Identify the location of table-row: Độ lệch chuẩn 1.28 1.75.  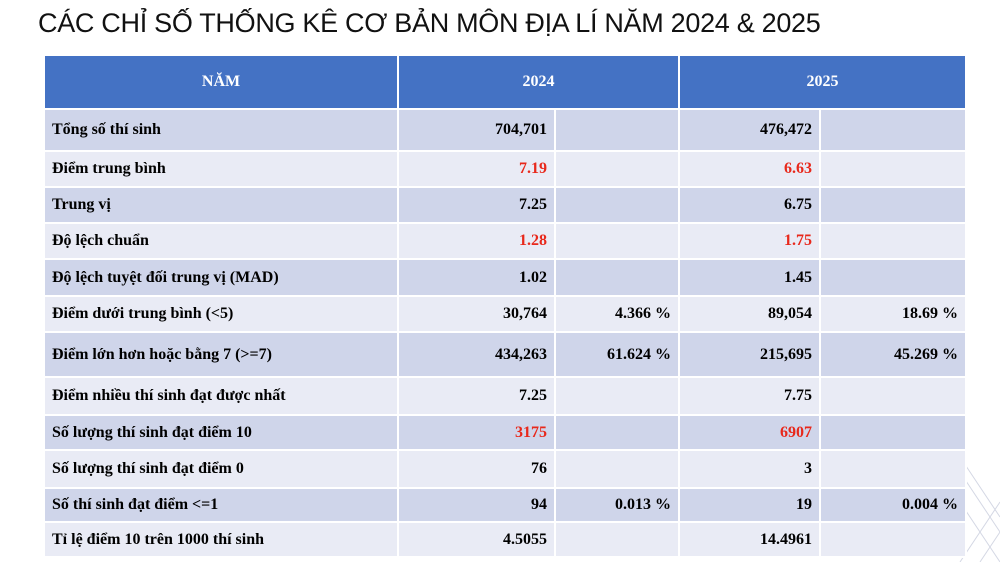
(505, 241).